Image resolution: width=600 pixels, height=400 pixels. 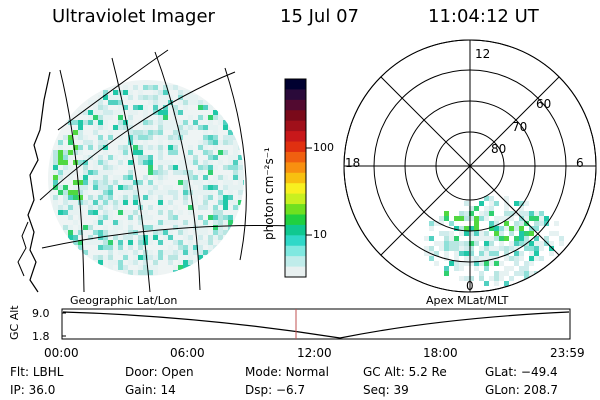 What do you see at coordinates (42, 390) in the screenshot?
I see `ip-value: 36.0` at bounding box center [42, 390].